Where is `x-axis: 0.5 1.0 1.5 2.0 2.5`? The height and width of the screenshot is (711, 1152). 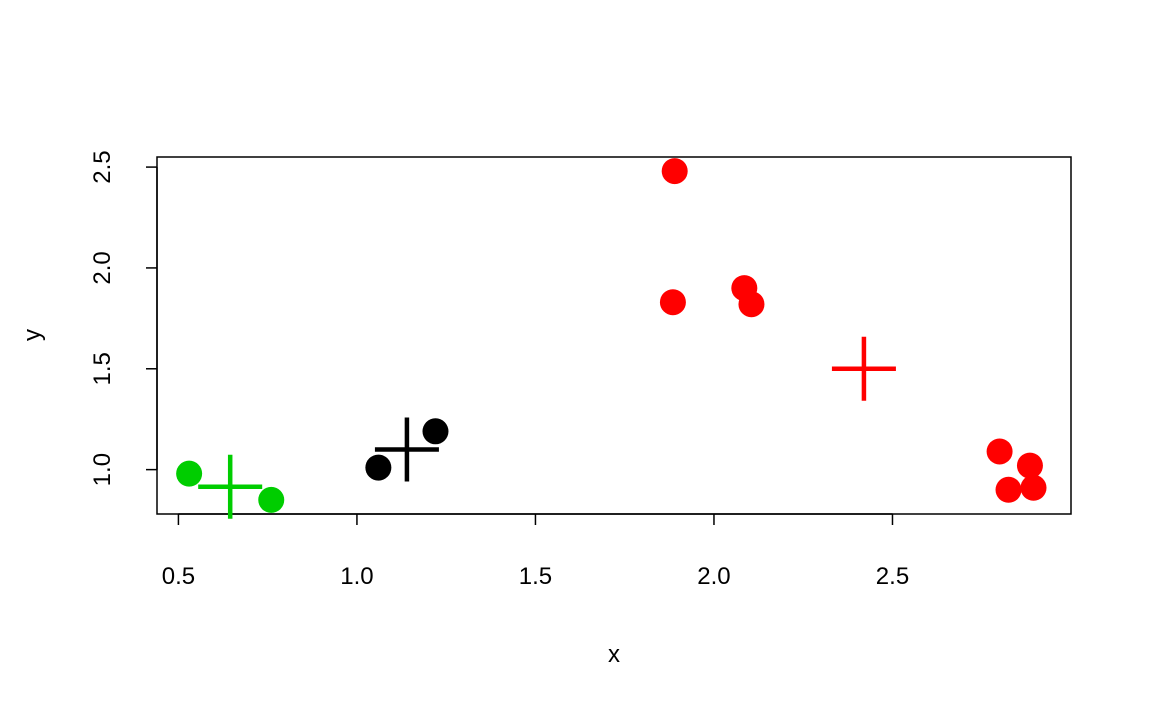 x-axis: 0.5 1.0 1.5 2.0 2.5 is located at coordinates (535, 551).